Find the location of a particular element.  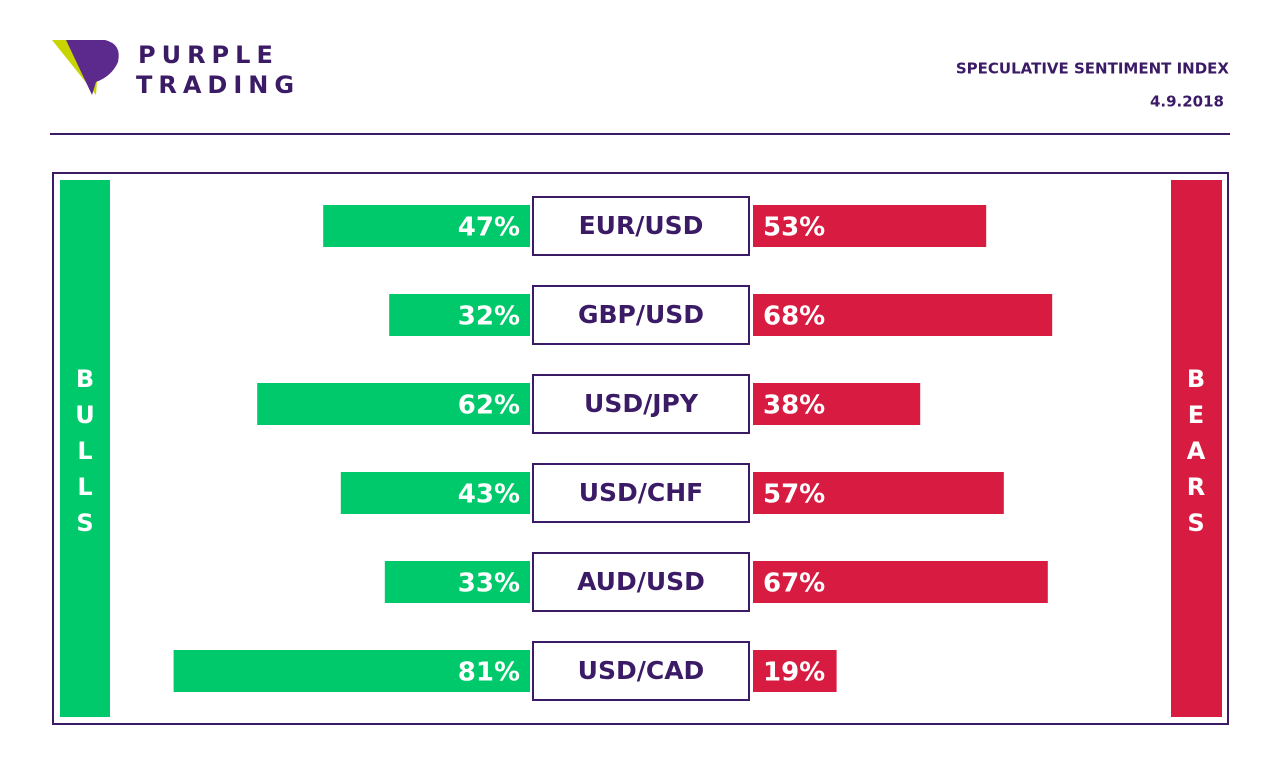

category-label: EUR/USD is located at coordinates (641, 225).